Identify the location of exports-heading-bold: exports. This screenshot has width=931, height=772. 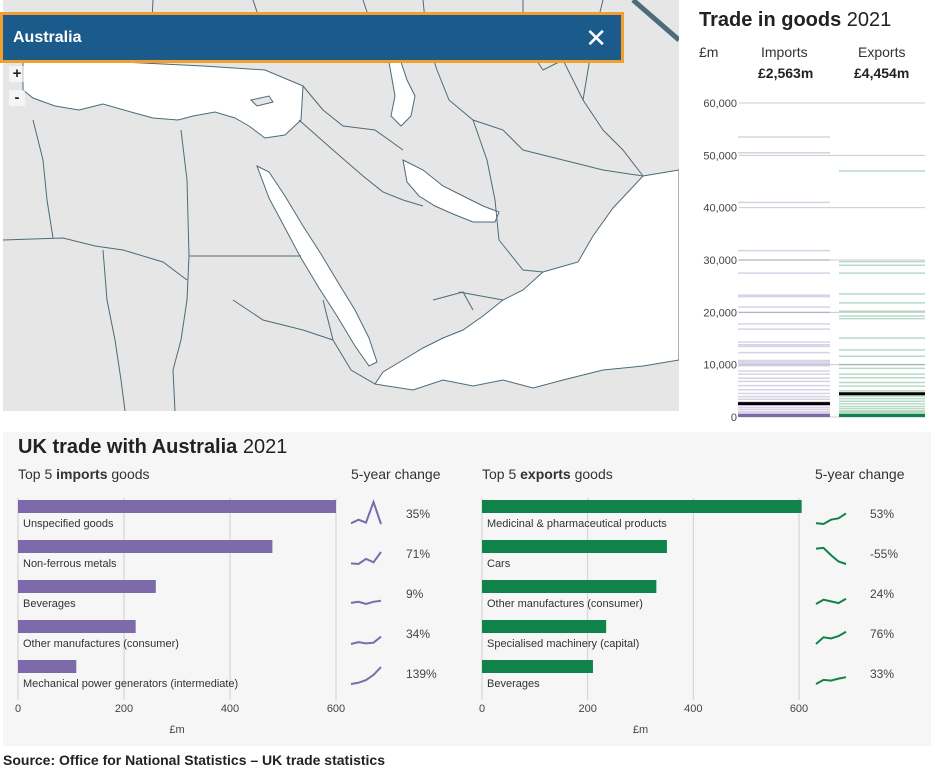
(545, 474).